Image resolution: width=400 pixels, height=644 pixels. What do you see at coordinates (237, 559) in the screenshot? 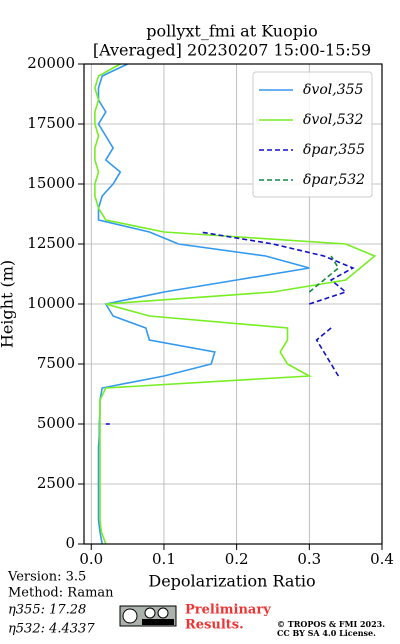
I see `x-tick-label: 0.2` at bounding box center [237, 559].